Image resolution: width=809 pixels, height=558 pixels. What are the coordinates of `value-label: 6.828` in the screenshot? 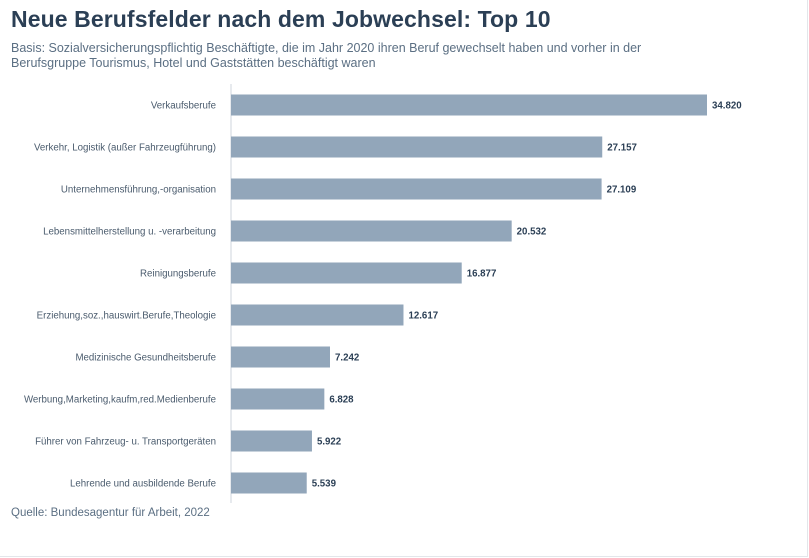 It's located at (341, 400).